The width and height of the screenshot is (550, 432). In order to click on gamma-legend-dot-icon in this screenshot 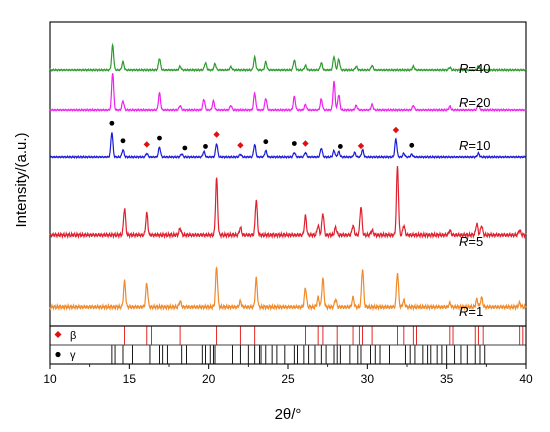, I will do `click(58, 354)`.